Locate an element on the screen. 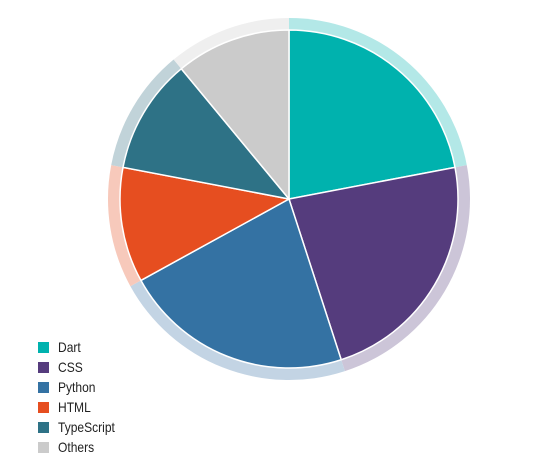 Image resolution: width=538 pixels, height=465 pixels. pie-slice-typescript is located at coordinates (206, 134).